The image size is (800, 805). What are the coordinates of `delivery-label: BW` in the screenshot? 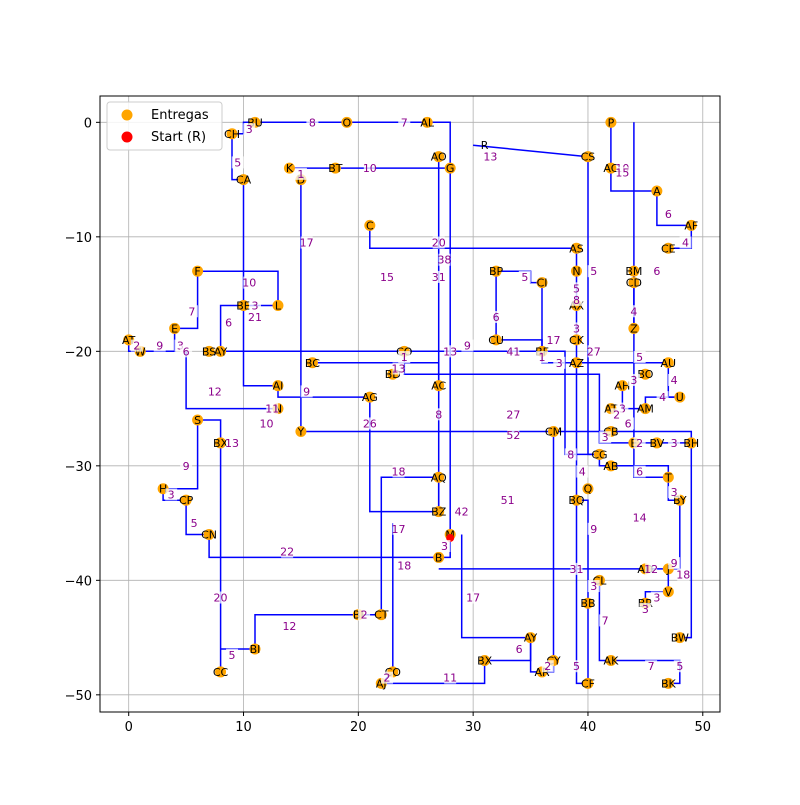 It's located at (680, 638).